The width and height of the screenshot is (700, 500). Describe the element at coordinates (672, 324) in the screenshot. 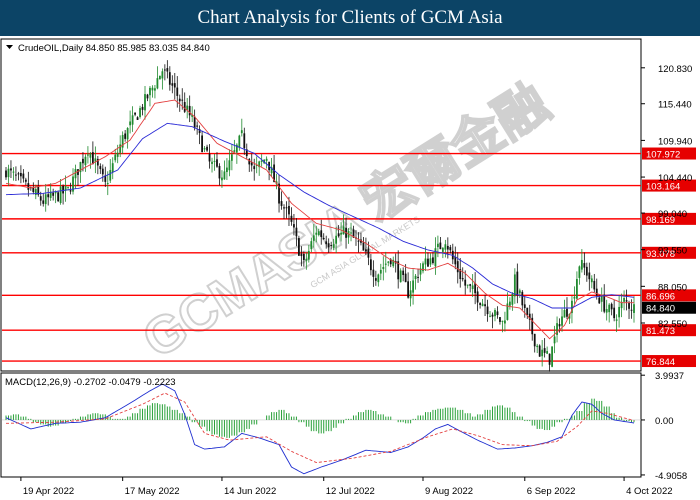

I see `y-tick-label: 82.550` at that location.